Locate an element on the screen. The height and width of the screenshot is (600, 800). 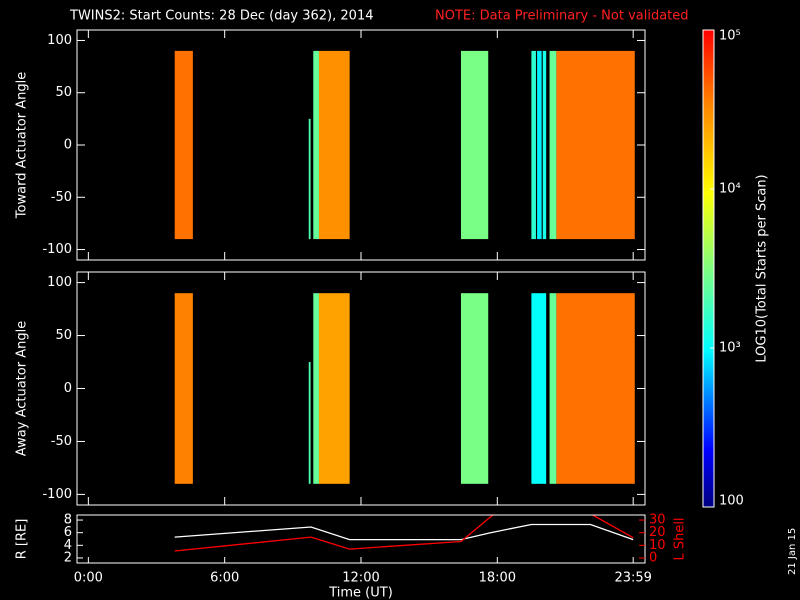
x-tick-label: 0:00 is located at coordinates (88, 578).